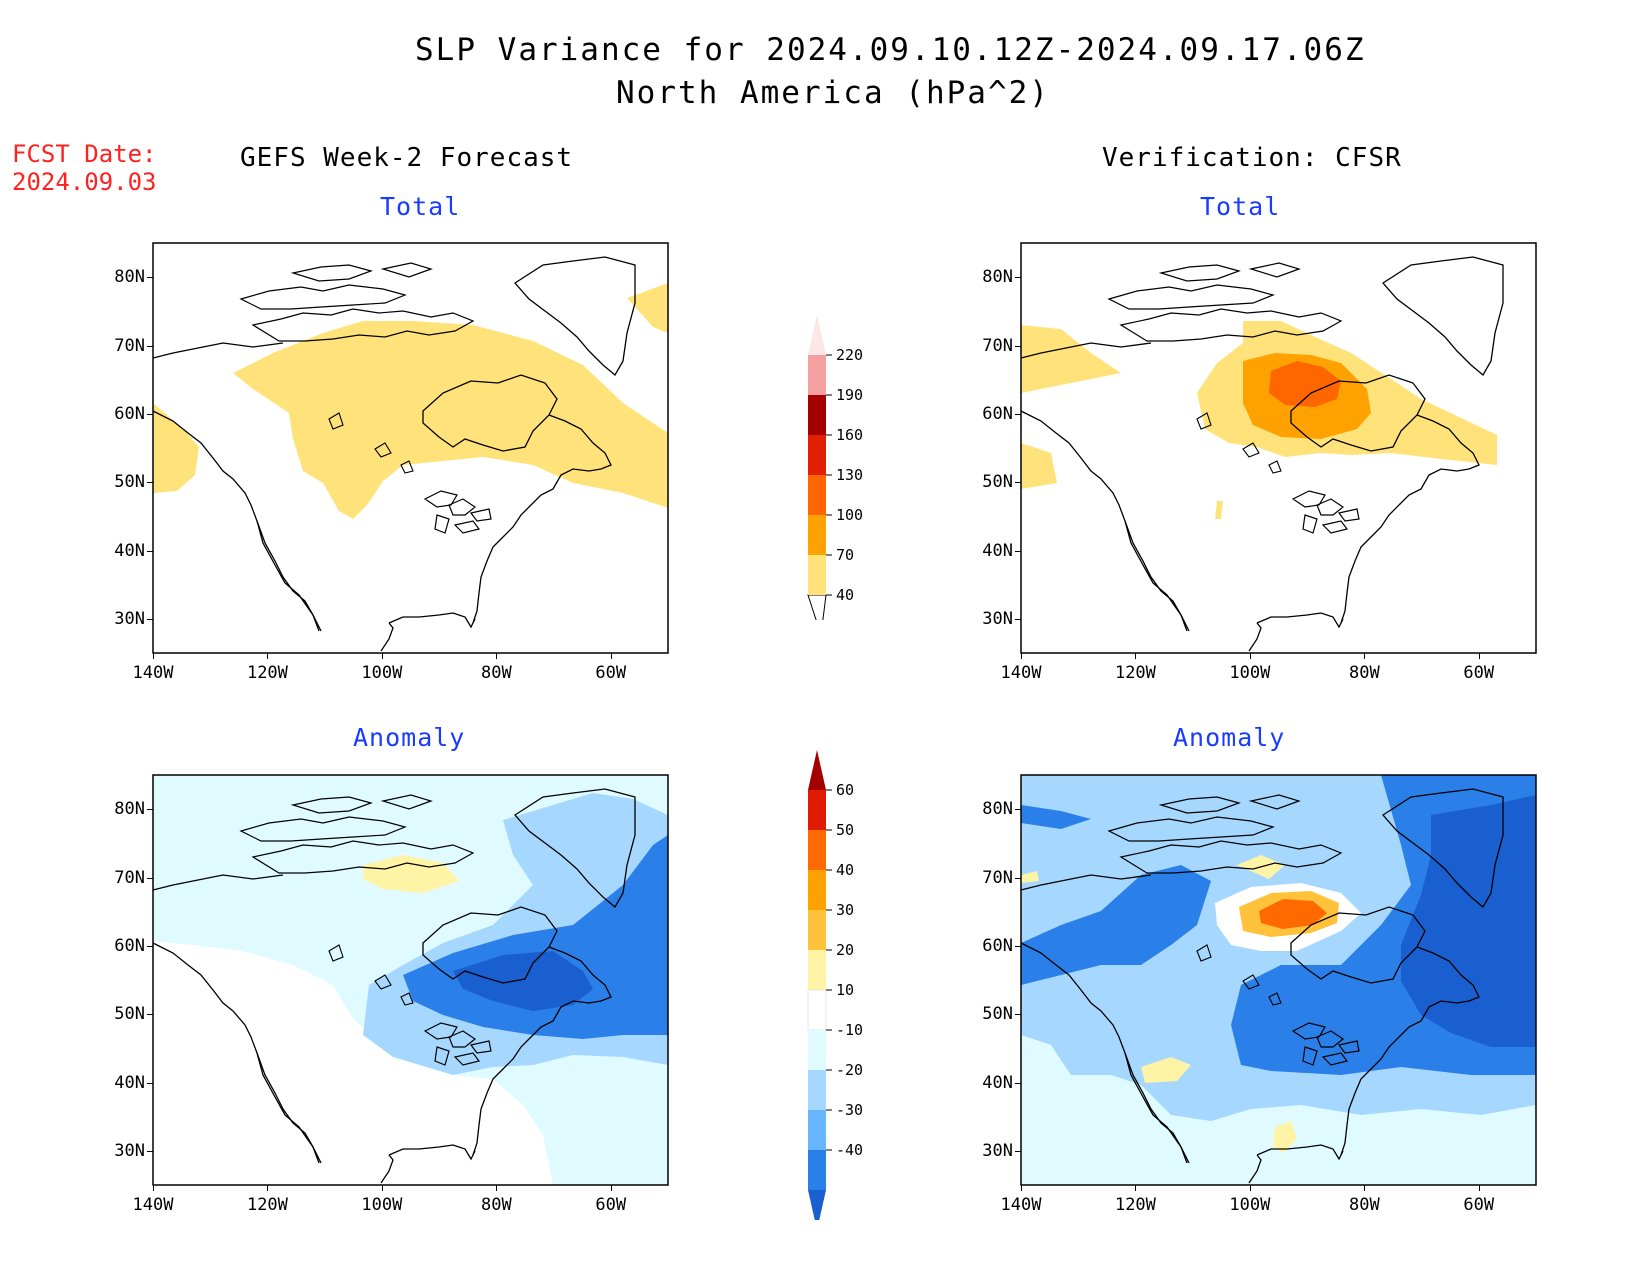  Describe the element at coordinates (997, 482) in the screenshot. I see `lat-tick-label: 50N` at that location.